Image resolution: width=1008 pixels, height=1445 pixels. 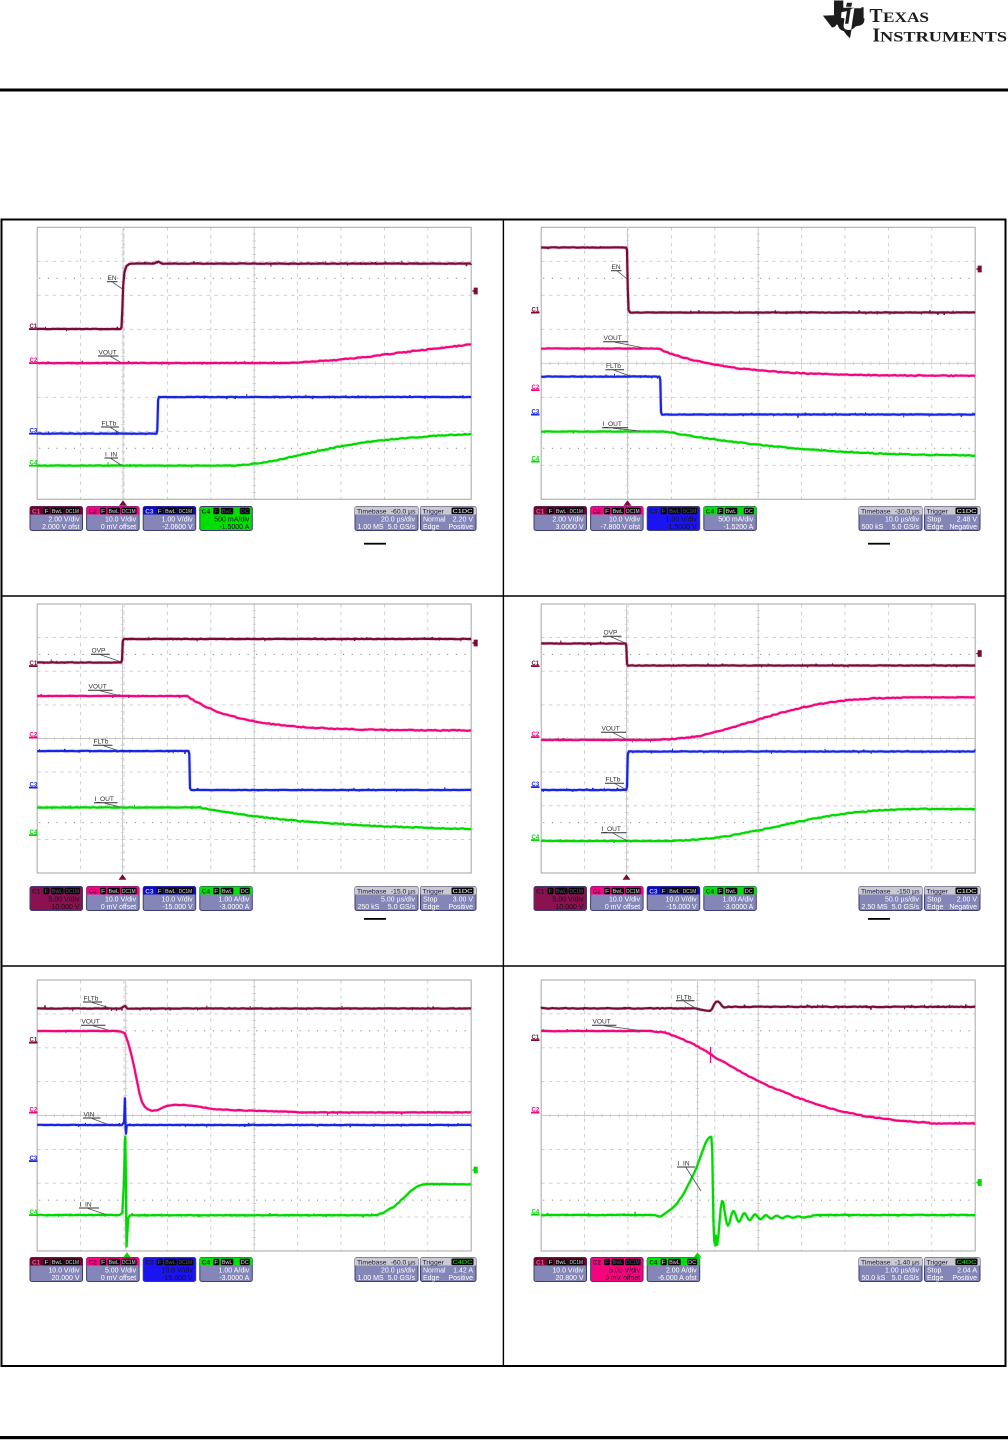 What do you see at coordinates (234, 900) in the screenshot?
I see `svg-text: 1.00 A/div` at bounding box center [234, 900].